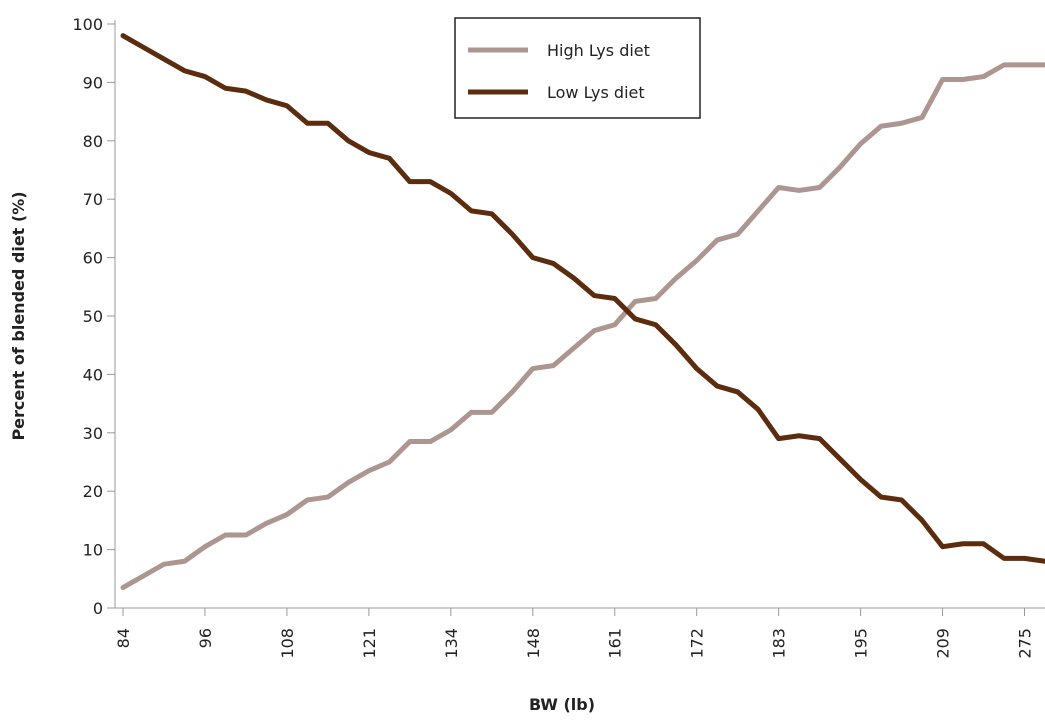 The width and height of the screenshot is (1045, 721). Describe the element at coordinates (123, 638) in the screenshot. I see `x-tick-label: 84` at that location.